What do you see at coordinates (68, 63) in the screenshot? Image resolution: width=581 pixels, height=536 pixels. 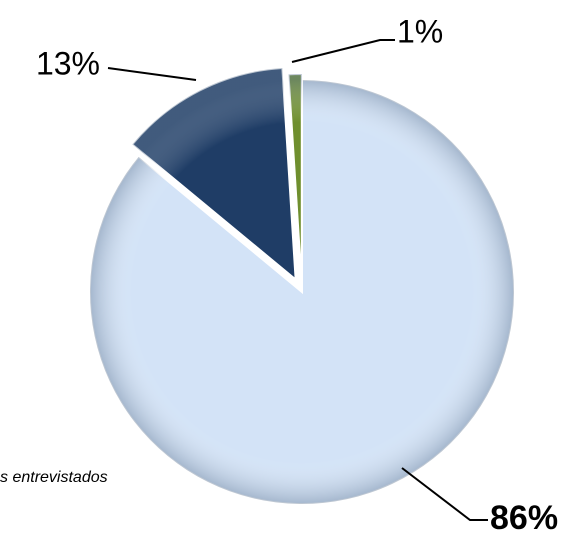 I see `data-label: 13%` at bounding box center [68, 63].